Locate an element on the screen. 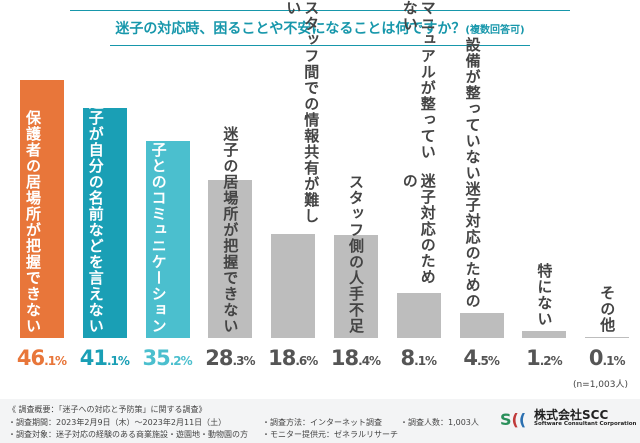 The image size is (640, 443). value-label: 1.2% is located at coordinates (544, 358).